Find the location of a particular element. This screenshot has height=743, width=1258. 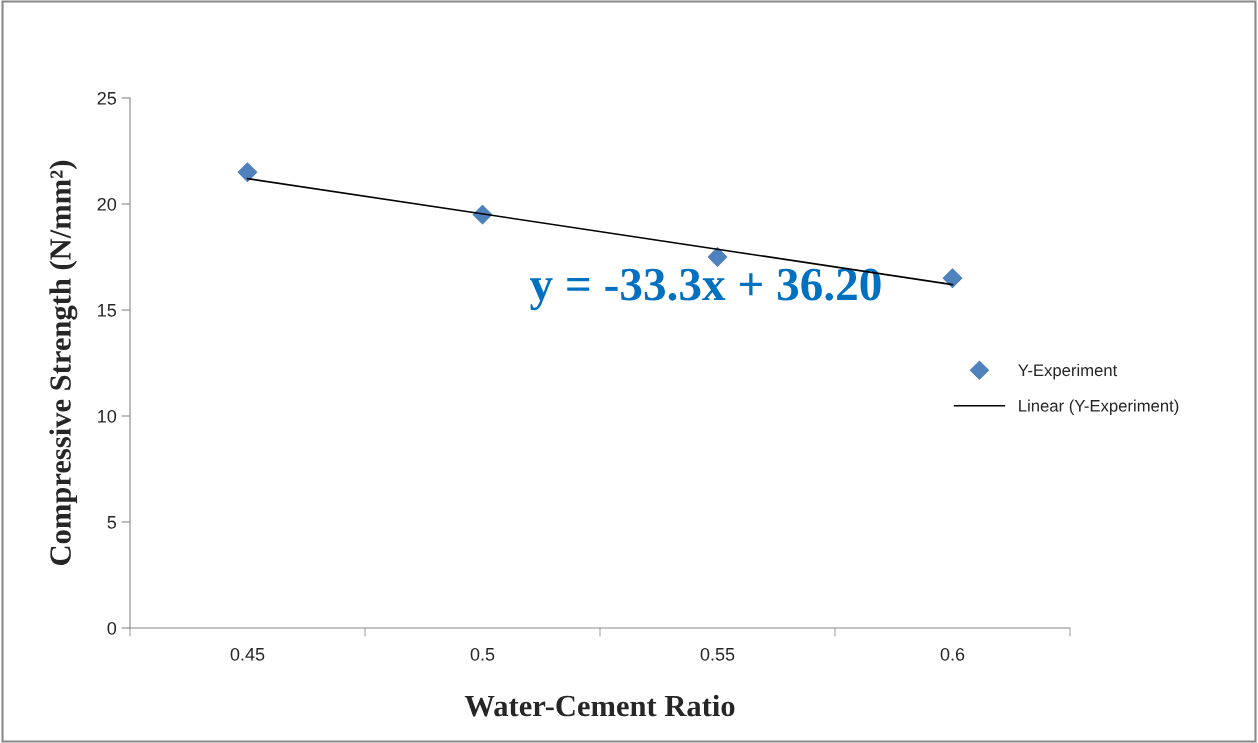

legend-label: Y-Experiment is located at coordinates (1068, 371).